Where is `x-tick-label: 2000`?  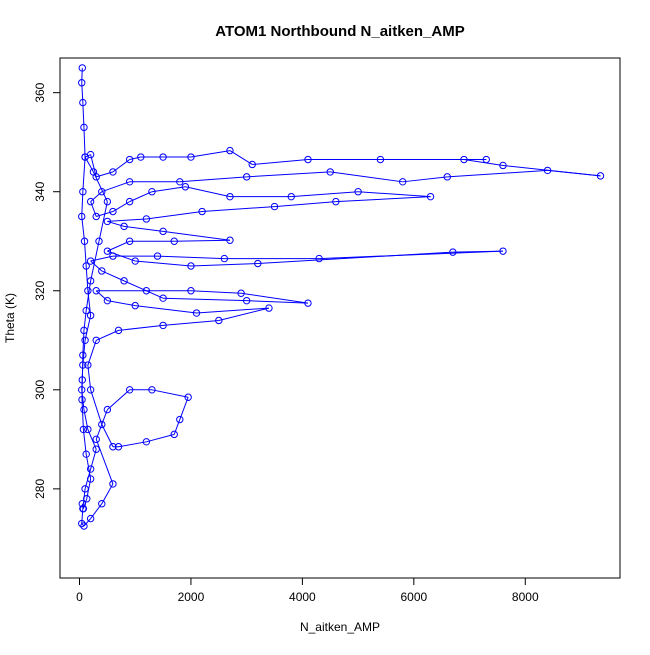 x-tick-label: 2000 is located at coordinates (191, 597).